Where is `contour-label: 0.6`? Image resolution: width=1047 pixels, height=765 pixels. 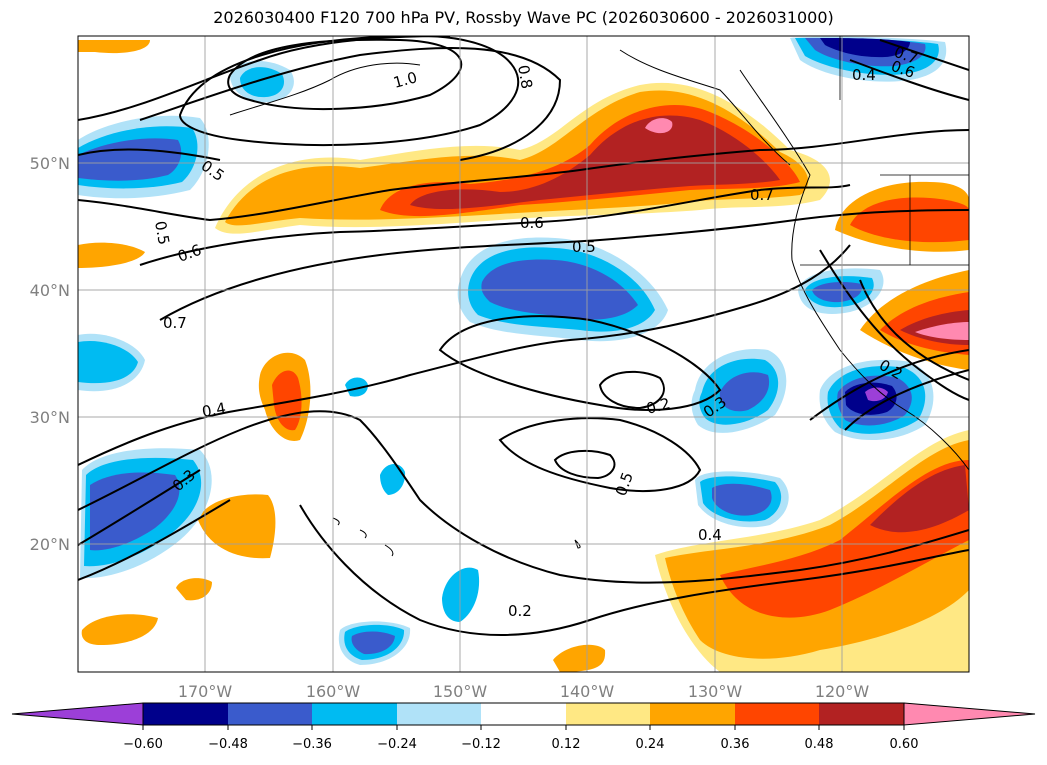 contour-label: 0.6 is located at coordinates (532, 223).